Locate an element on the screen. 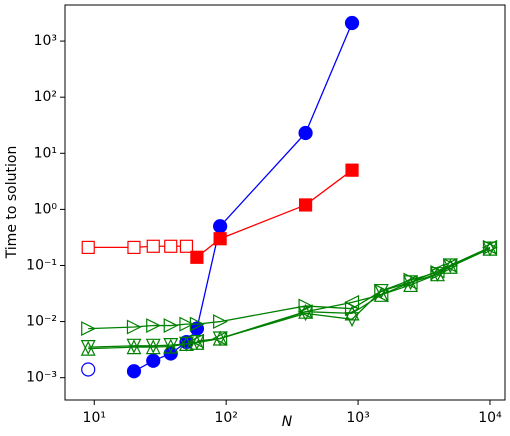 The image size is (510, 436). x-tick-label: 10³ is located at coordinates (357, 418).